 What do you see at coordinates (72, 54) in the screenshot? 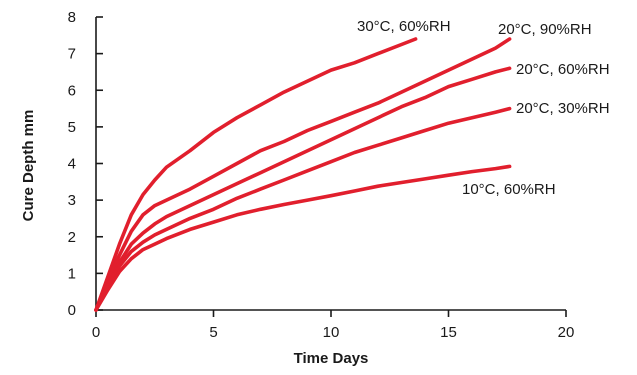
I see `y-tick-label: 7` at bounding box center [72, 54].